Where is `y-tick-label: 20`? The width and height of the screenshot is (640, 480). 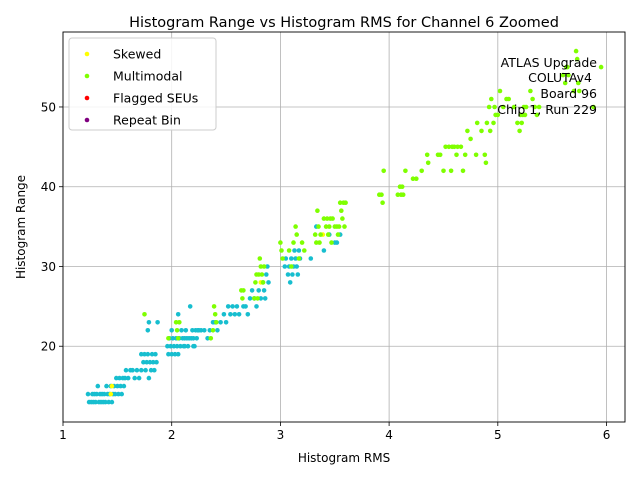
y-tick-label: 20 is located at coordinates (48, 347).